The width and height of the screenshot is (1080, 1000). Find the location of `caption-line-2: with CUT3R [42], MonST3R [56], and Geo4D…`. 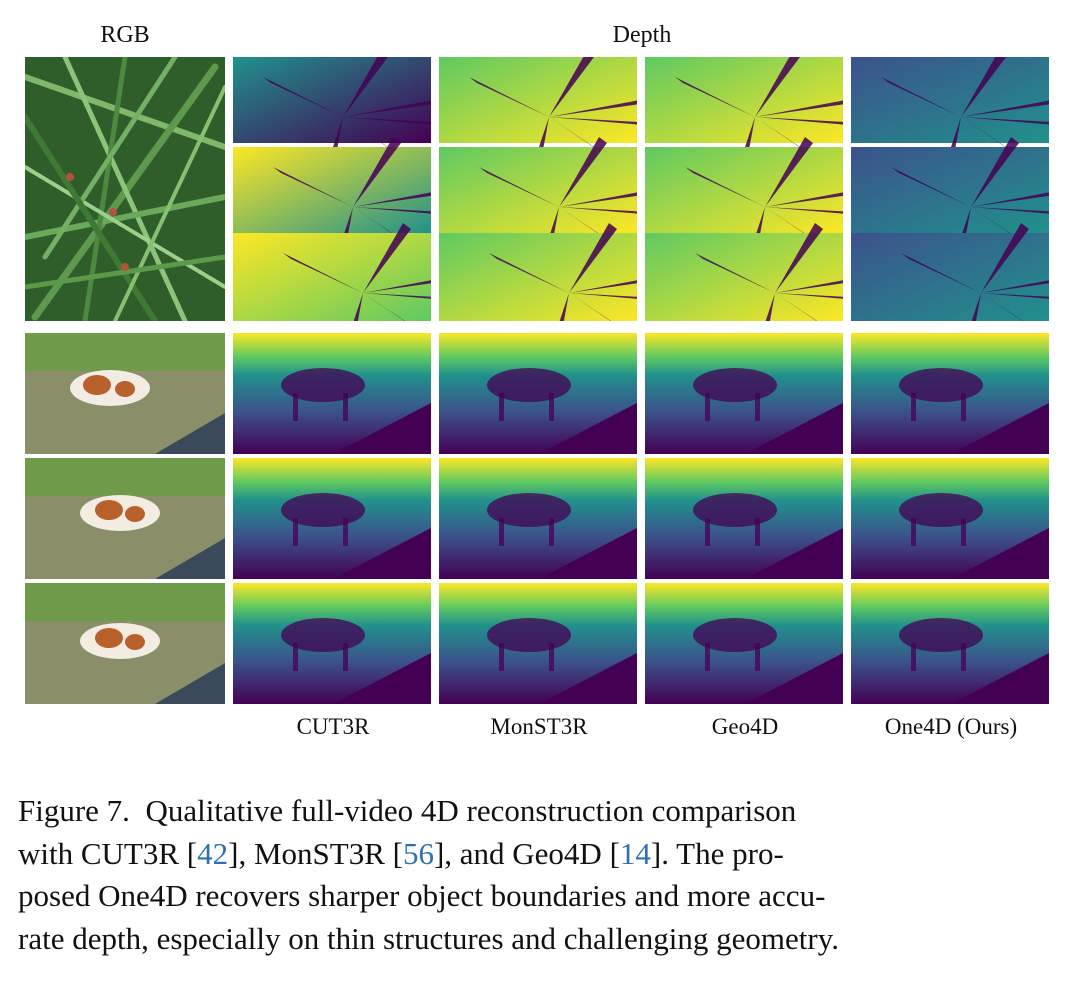

caption-line-2: with CUT3R [42], MonST3R [56], and Geo4D… is located at coordinates (401, 853).